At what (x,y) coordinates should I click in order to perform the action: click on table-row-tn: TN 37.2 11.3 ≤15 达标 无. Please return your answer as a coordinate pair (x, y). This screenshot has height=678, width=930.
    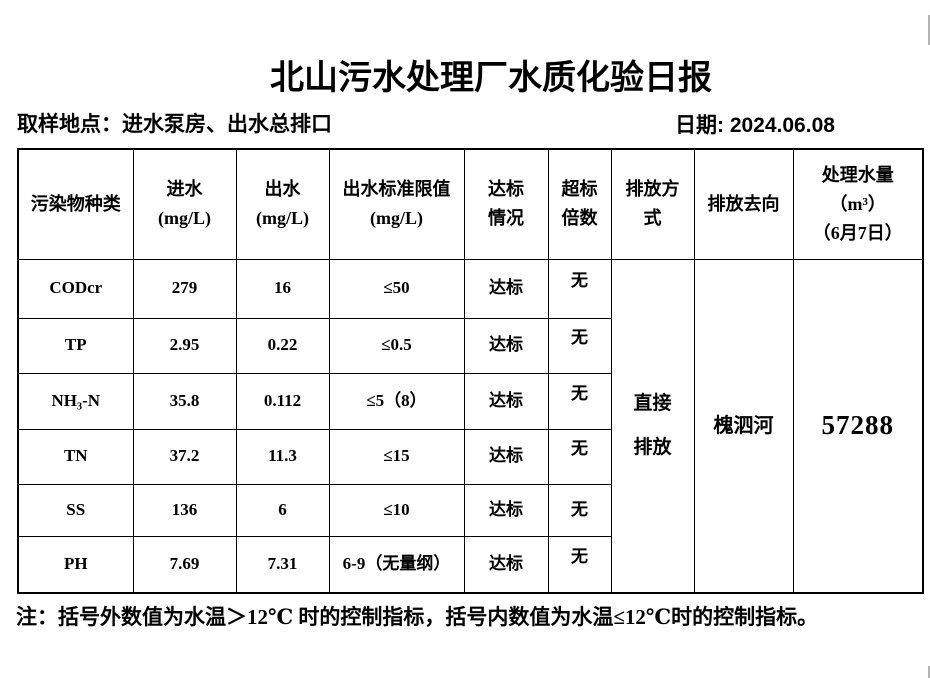
    Looking at the image, I should click on (470, 456).